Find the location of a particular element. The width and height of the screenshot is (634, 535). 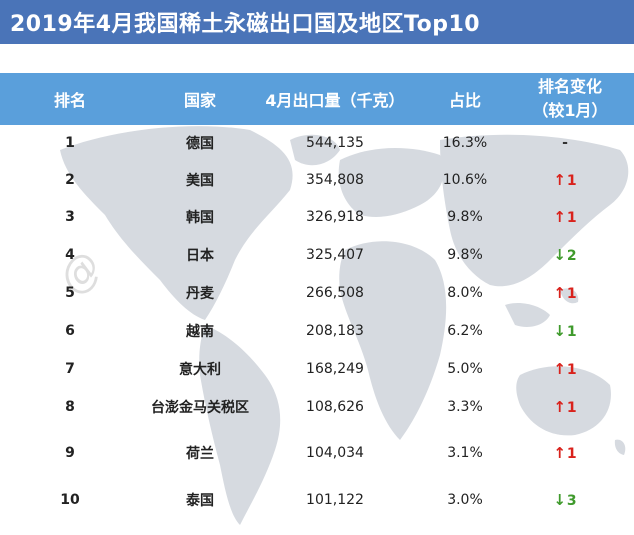

volume-cell: 544,135 is located at coordinates (335, 143).